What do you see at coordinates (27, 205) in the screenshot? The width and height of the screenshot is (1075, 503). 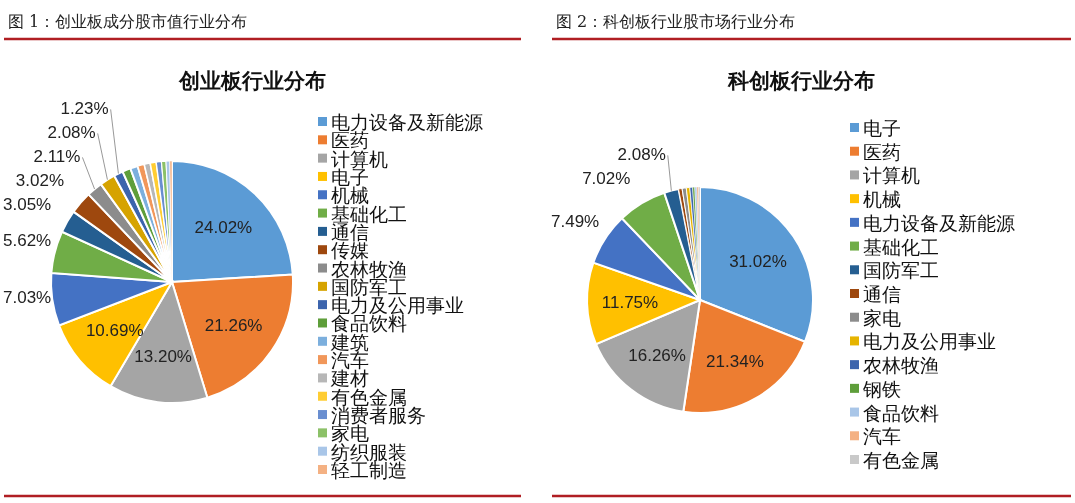 I see `data-label: 3.05%` at bounding box center [27, 205].